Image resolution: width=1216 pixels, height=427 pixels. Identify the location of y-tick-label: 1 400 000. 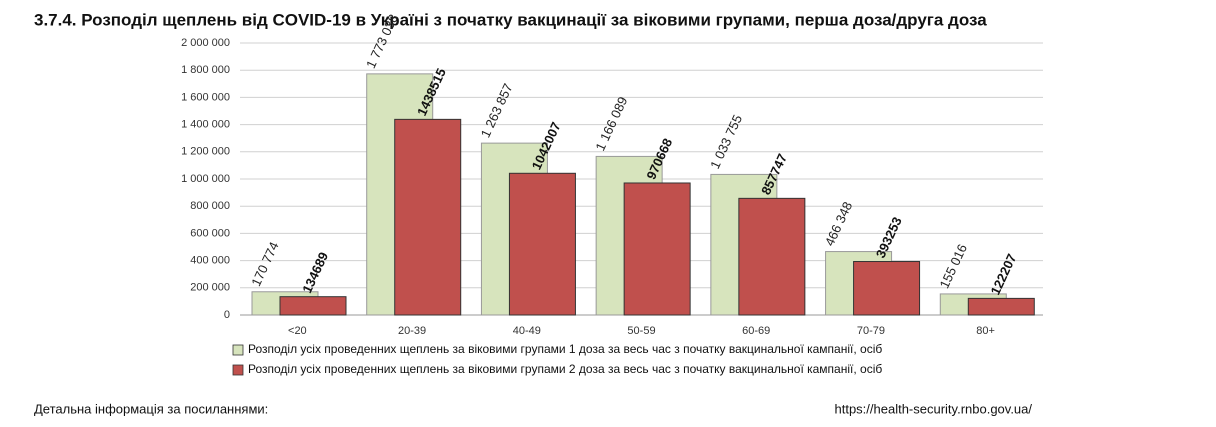
(205, 125).